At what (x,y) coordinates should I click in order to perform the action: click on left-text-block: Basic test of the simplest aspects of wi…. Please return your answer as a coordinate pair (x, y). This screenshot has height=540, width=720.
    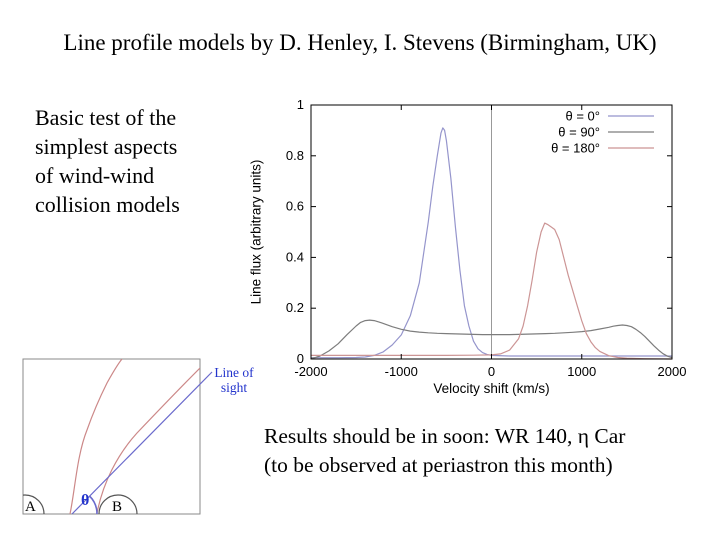
    Looking at the image, I should click on (107, 161).